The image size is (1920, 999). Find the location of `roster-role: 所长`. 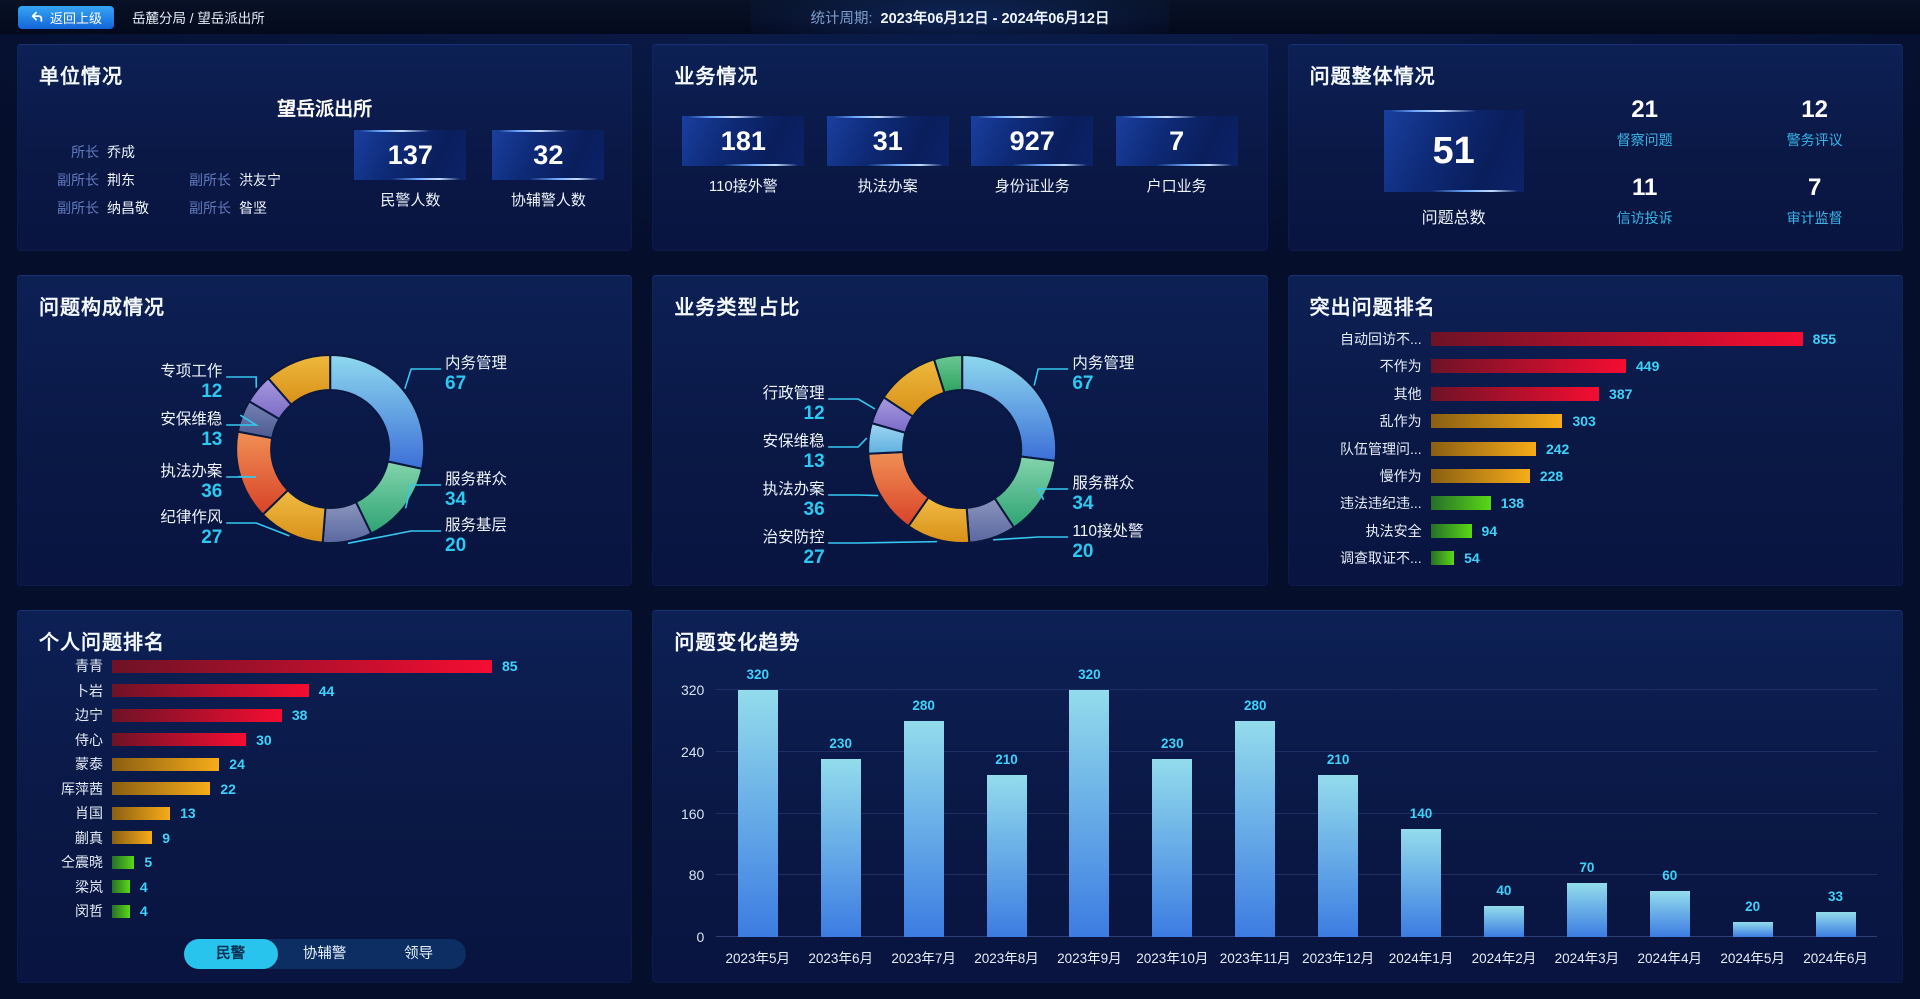

roster-role: 所长 is located at coordinates (85, 152).